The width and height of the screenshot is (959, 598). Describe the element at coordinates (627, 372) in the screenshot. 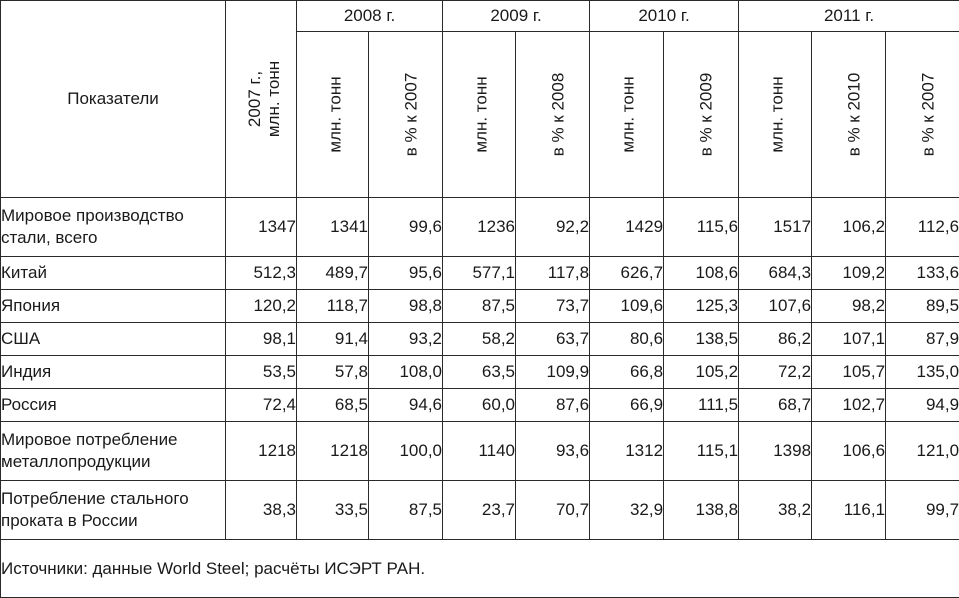

I see `cell-value: 66,8` at that location.